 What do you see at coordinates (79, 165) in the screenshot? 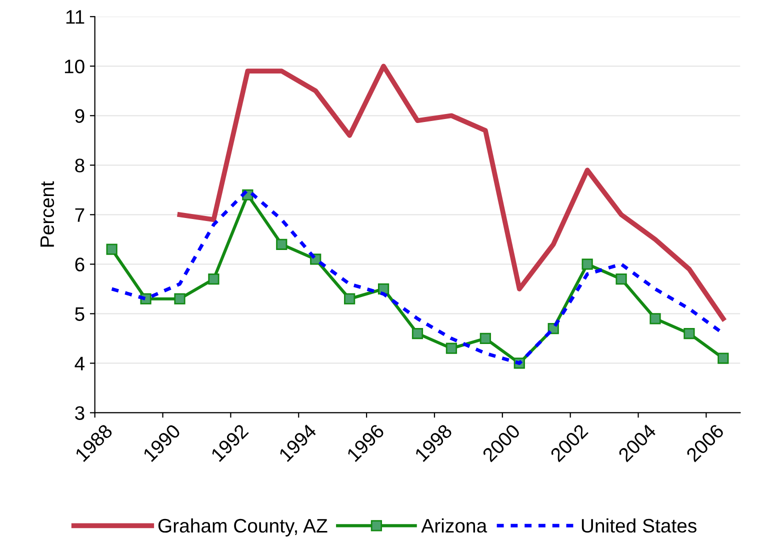
I see `y-tick-label: 8` at bounding box center [79, 165].